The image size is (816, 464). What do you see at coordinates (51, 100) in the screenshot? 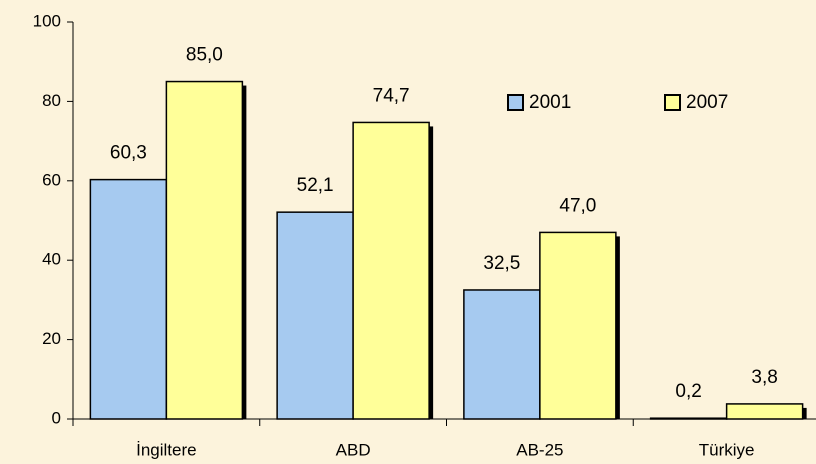
I see `y-tick-label: 80` at bounding box center [51, 100].